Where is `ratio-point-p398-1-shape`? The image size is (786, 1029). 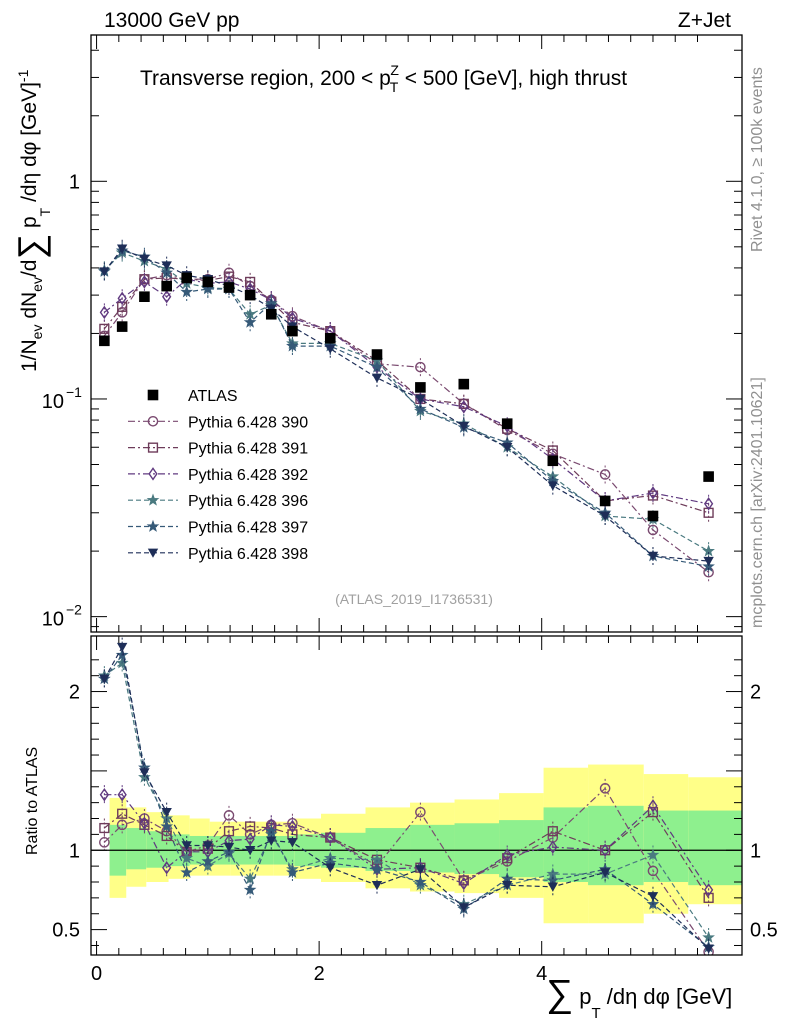
ratio-point-p398-1-shape is located at coordinates (122, 647).